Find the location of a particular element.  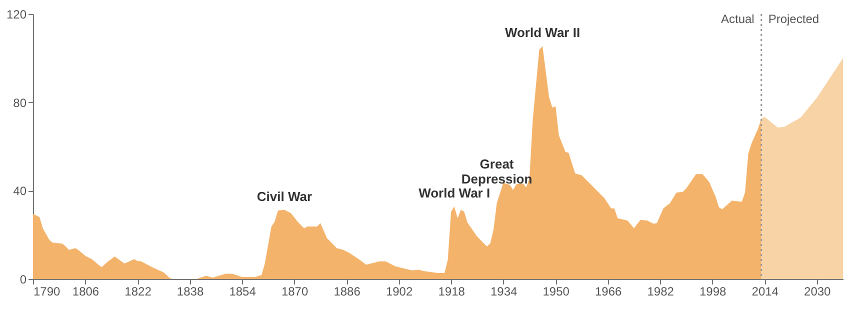

x-tick-label: 1918 is located at coordinates (452, 291).